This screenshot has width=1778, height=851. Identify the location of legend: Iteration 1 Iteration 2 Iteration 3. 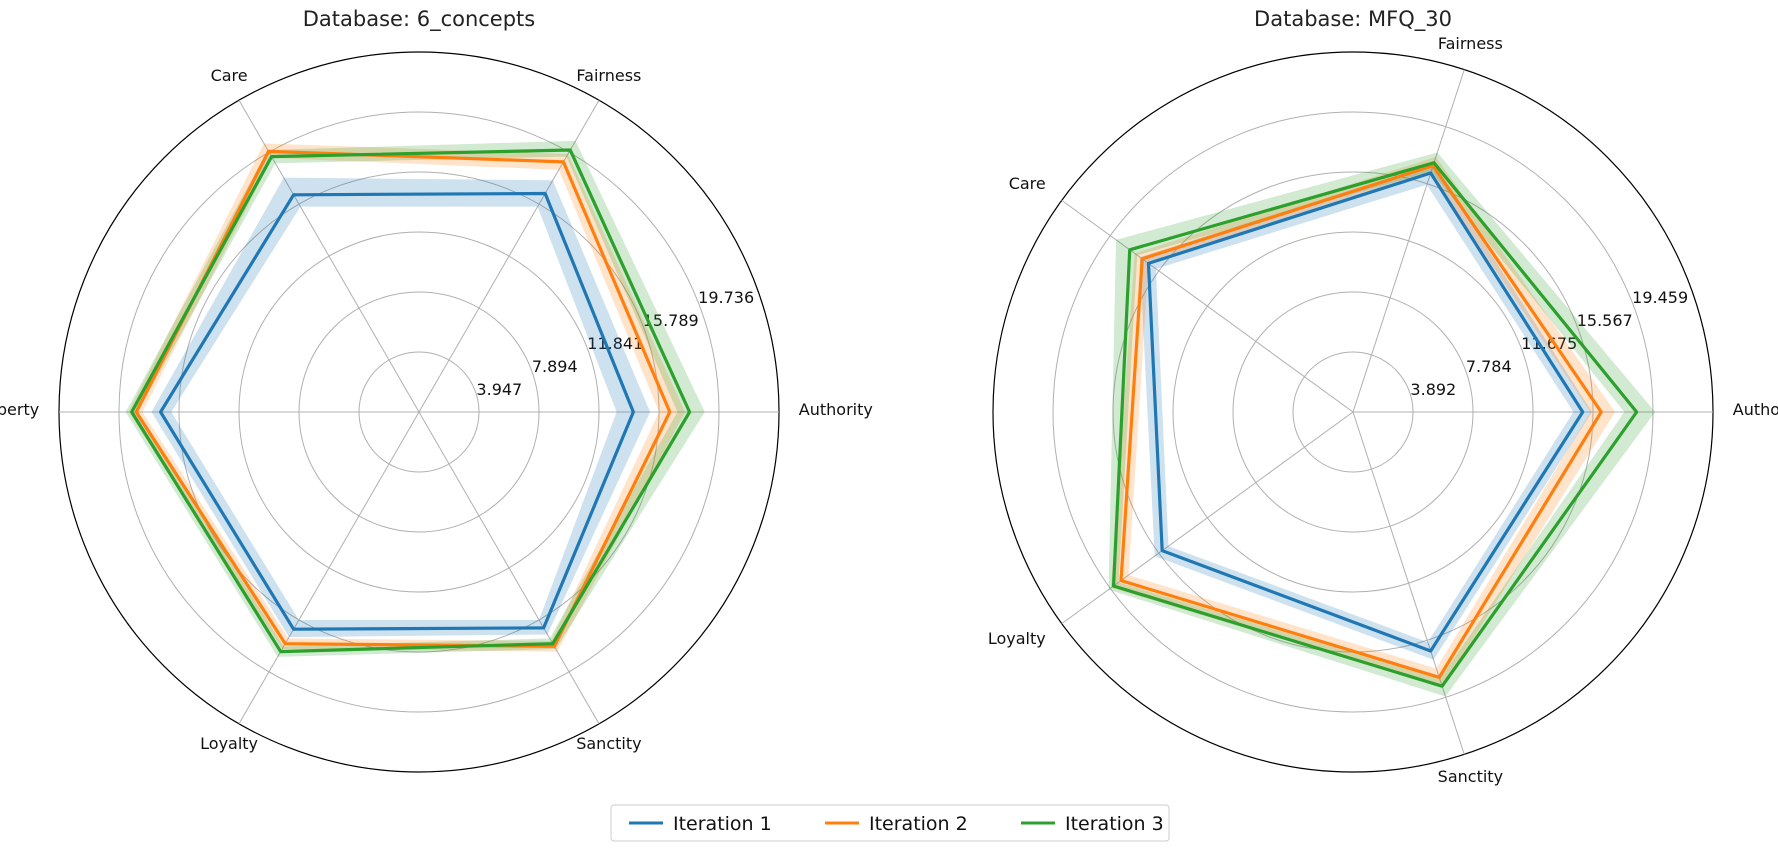
(890, 823).